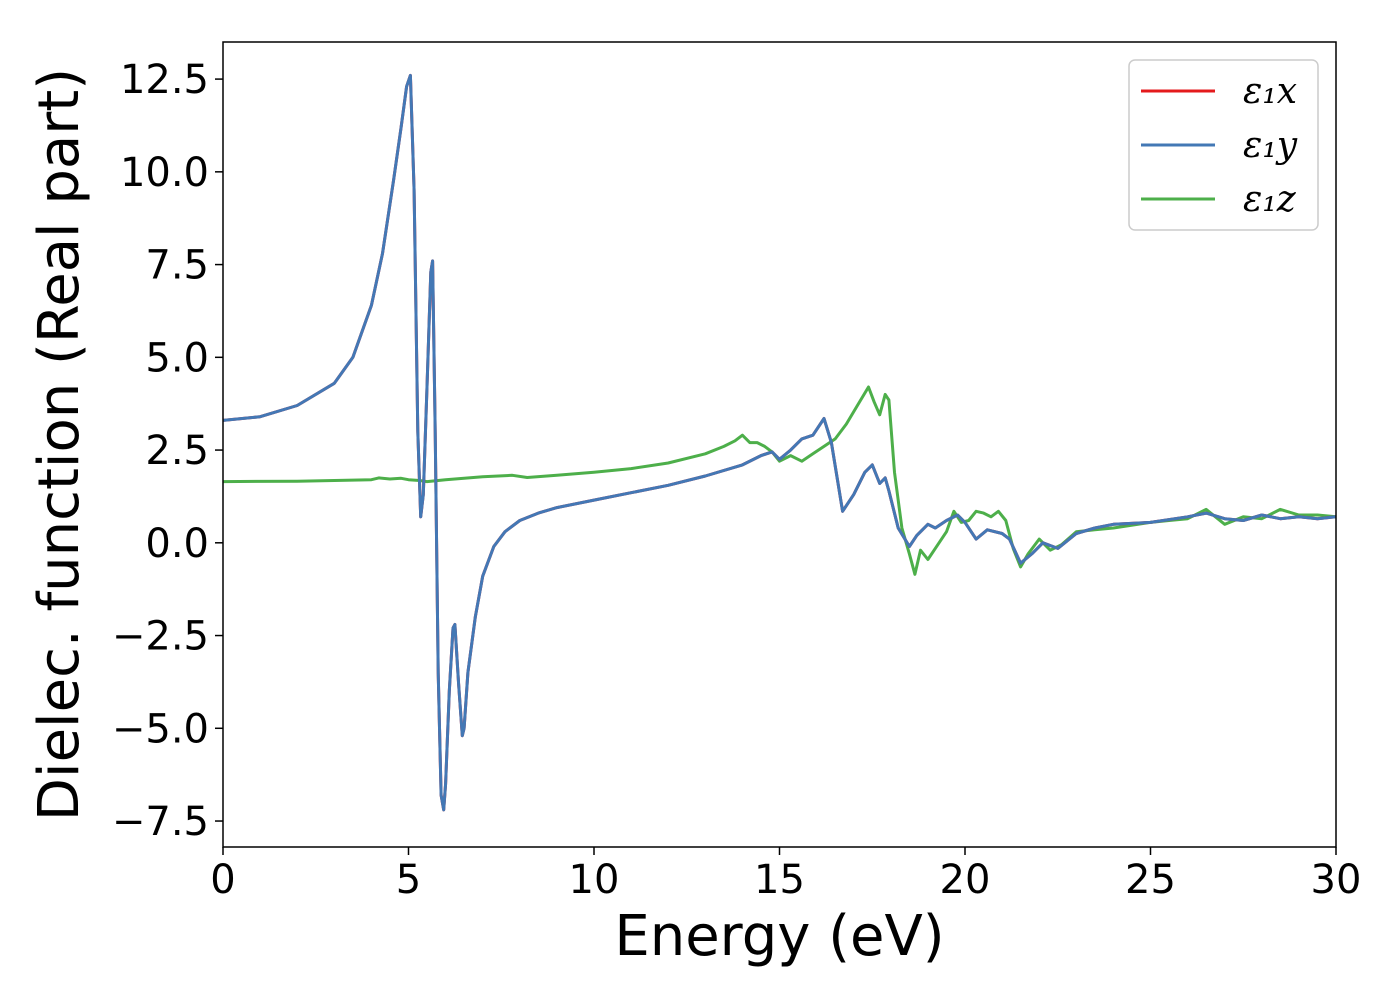  Describe the element at coordinates (177, 544) in the screenshot. I see `y-tick-label: 0.0` at that location.